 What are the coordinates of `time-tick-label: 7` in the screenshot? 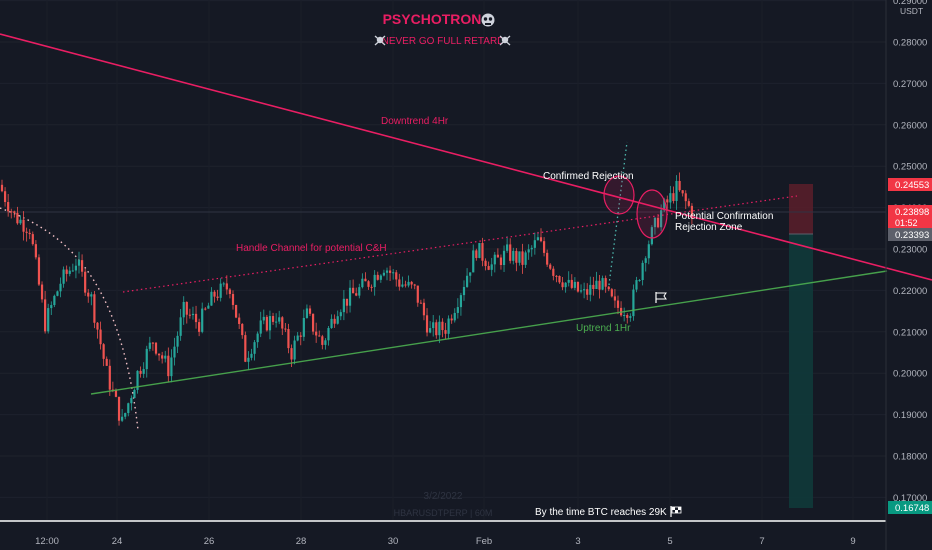 It's located at (761, 541).